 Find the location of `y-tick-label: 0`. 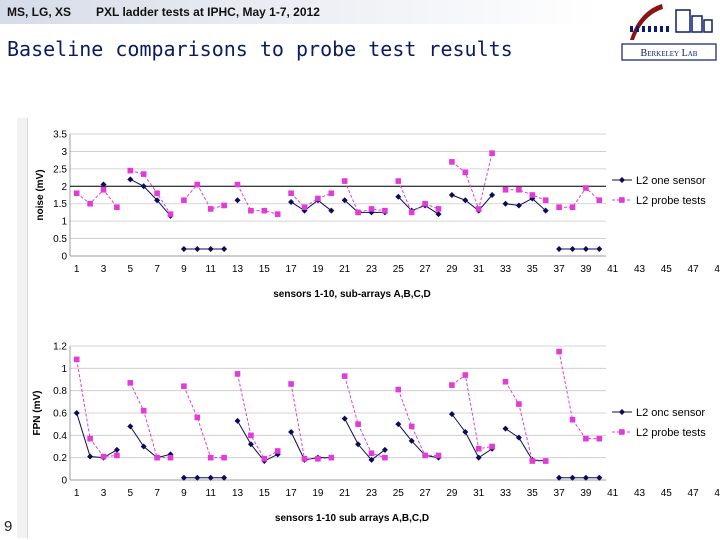

y-tick-label: 0 is located at coordinates (64, 257).